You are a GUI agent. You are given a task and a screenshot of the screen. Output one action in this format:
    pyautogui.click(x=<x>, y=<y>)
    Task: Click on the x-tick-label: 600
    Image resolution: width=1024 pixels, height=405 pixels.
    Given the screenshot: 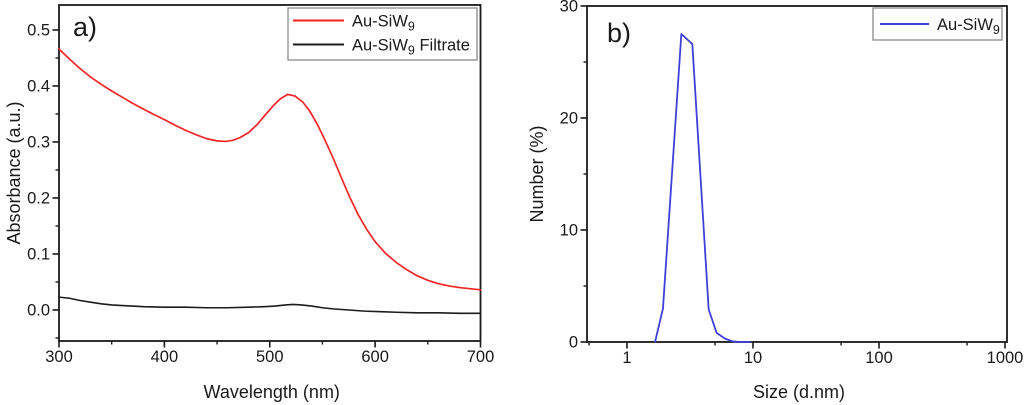 What is the action you would take?
    pyautogui.click(x=375, y=357)
    